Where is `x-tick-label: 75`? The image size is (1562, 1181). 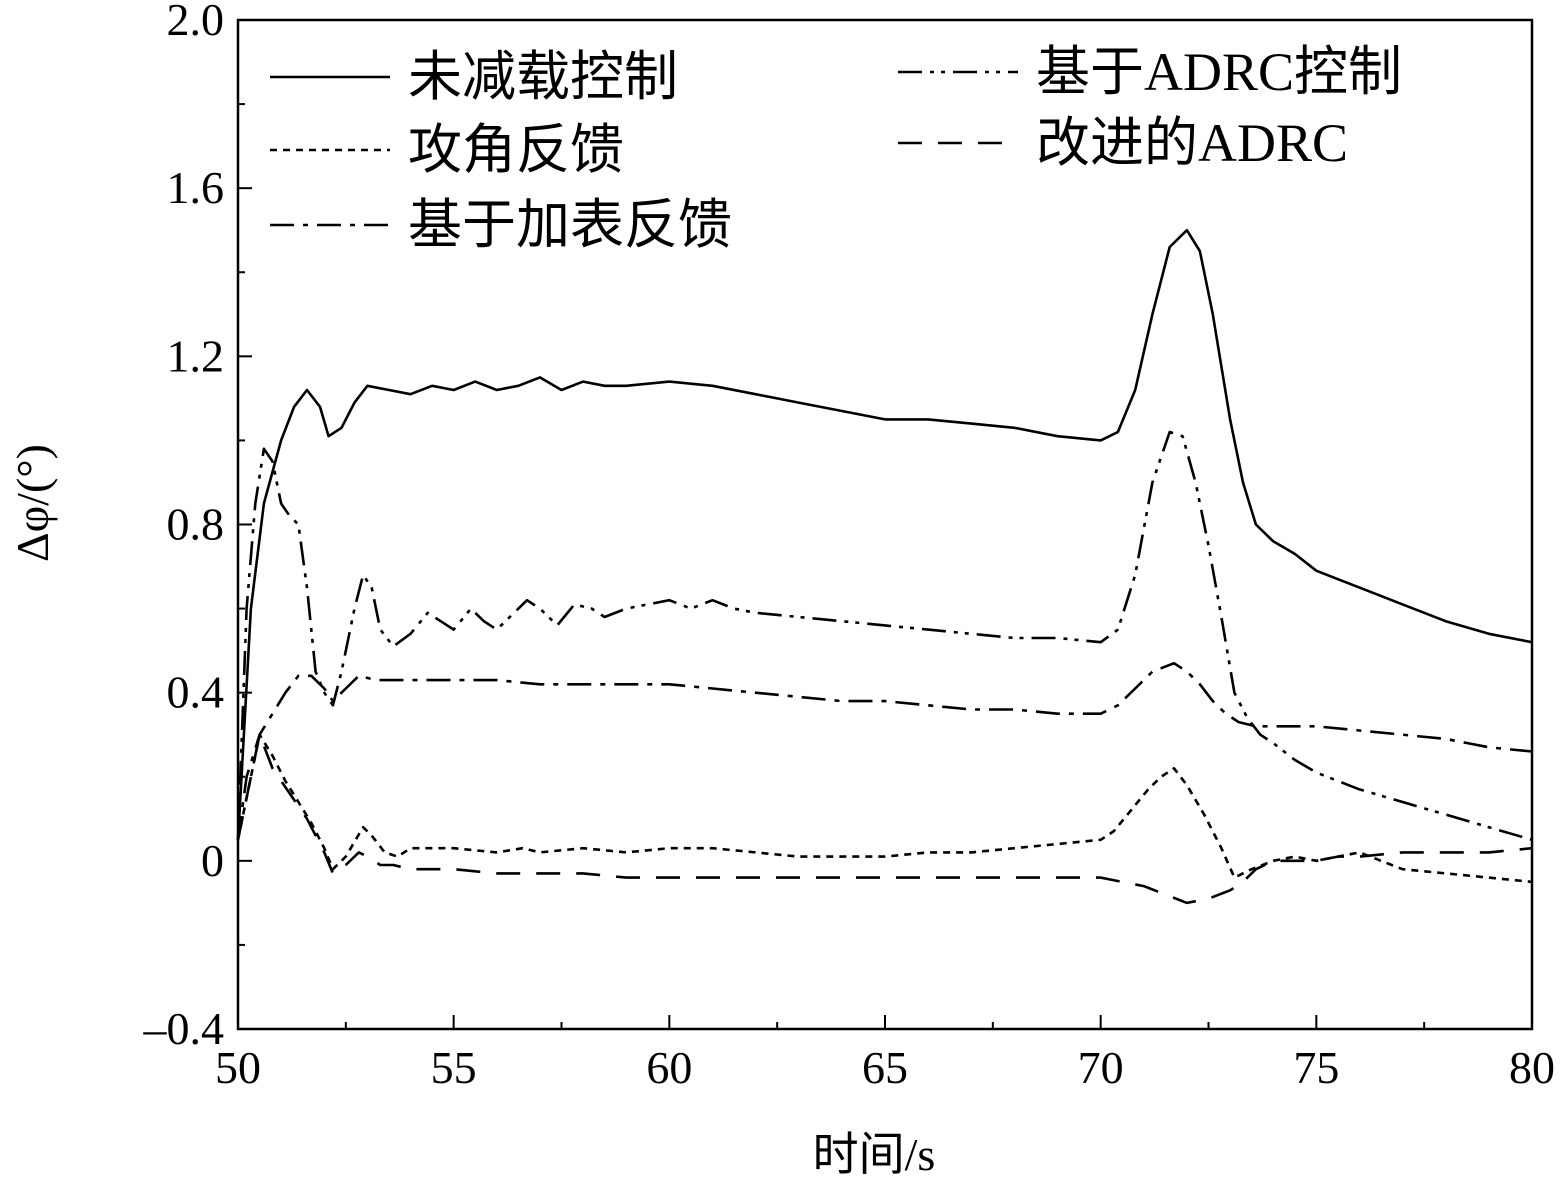
x-tick-label: 75 is located at coordinates (1316, 1067).